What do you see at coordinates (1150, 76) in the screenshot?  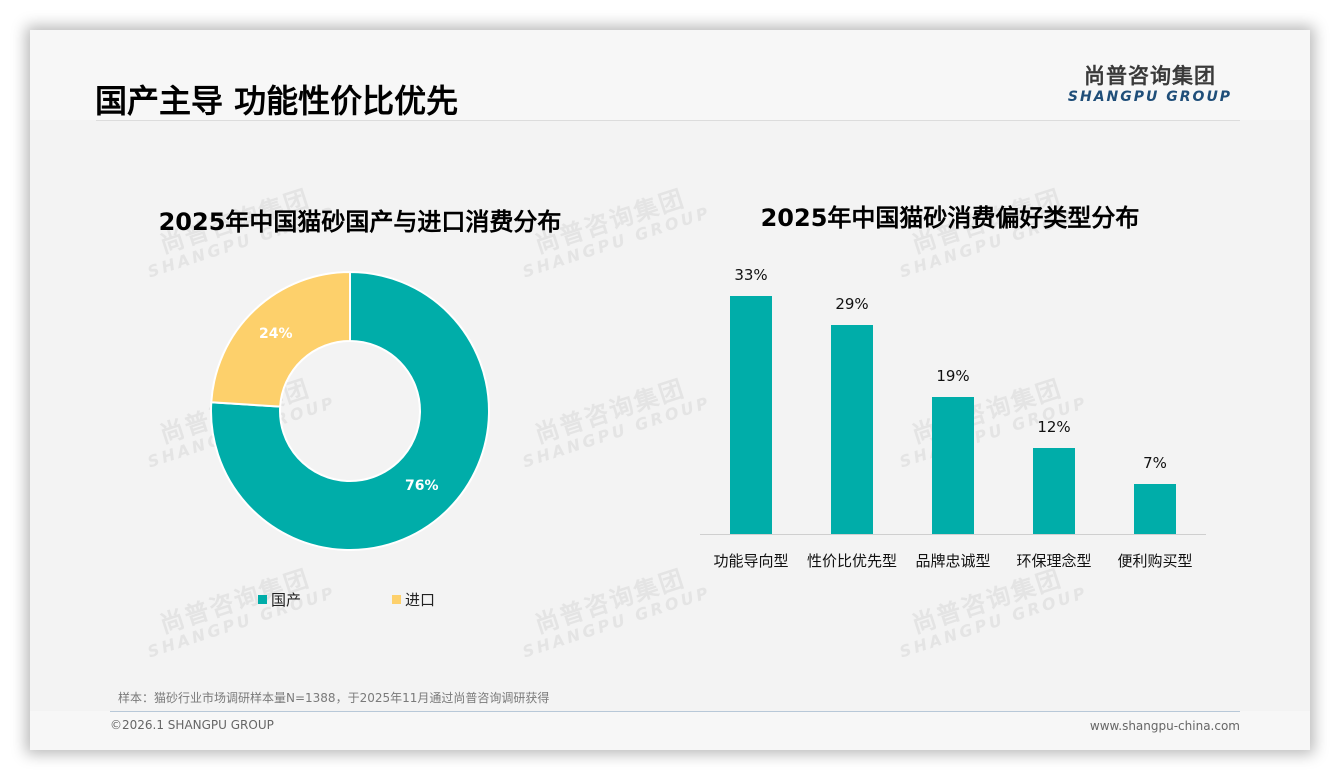 I see `logo-cn-text: 尚普咨询集团` at bounding box center [1150, 76].